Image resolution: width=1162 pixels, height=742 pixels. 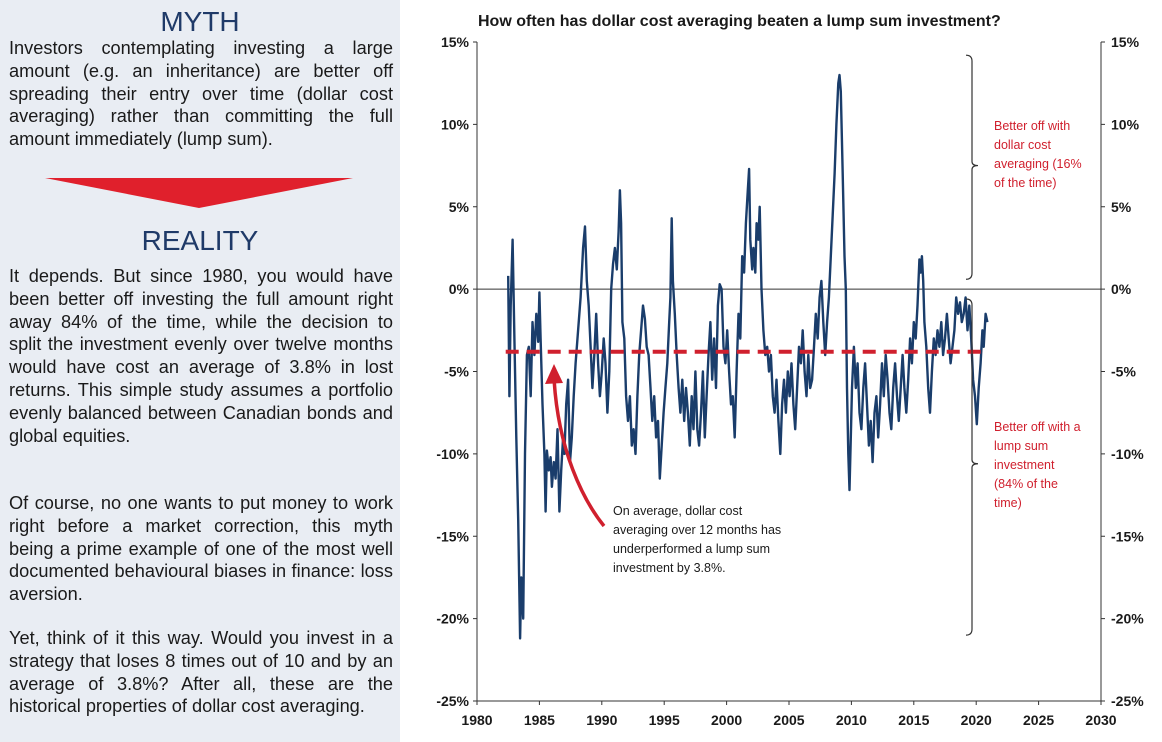 What do you see at coordinates (1127, 536) in the screenshot?
I see `y-tick-label-right: -15%` at bounding box center [1127, 536].